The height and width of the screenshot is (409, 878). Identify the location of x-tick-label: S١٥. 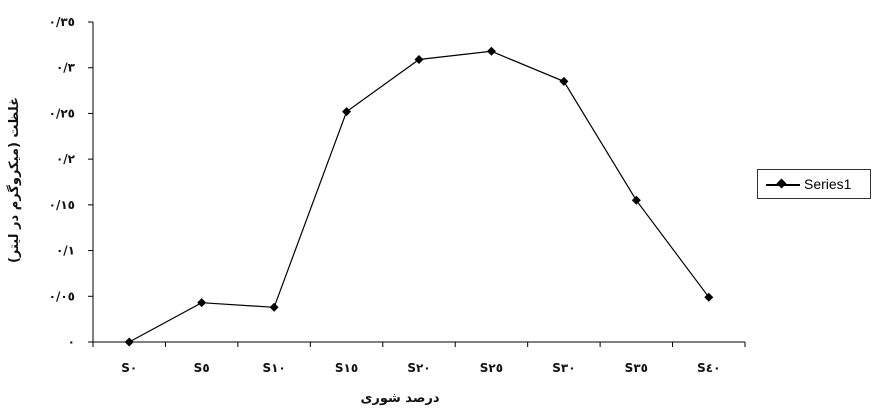
(346, 368).